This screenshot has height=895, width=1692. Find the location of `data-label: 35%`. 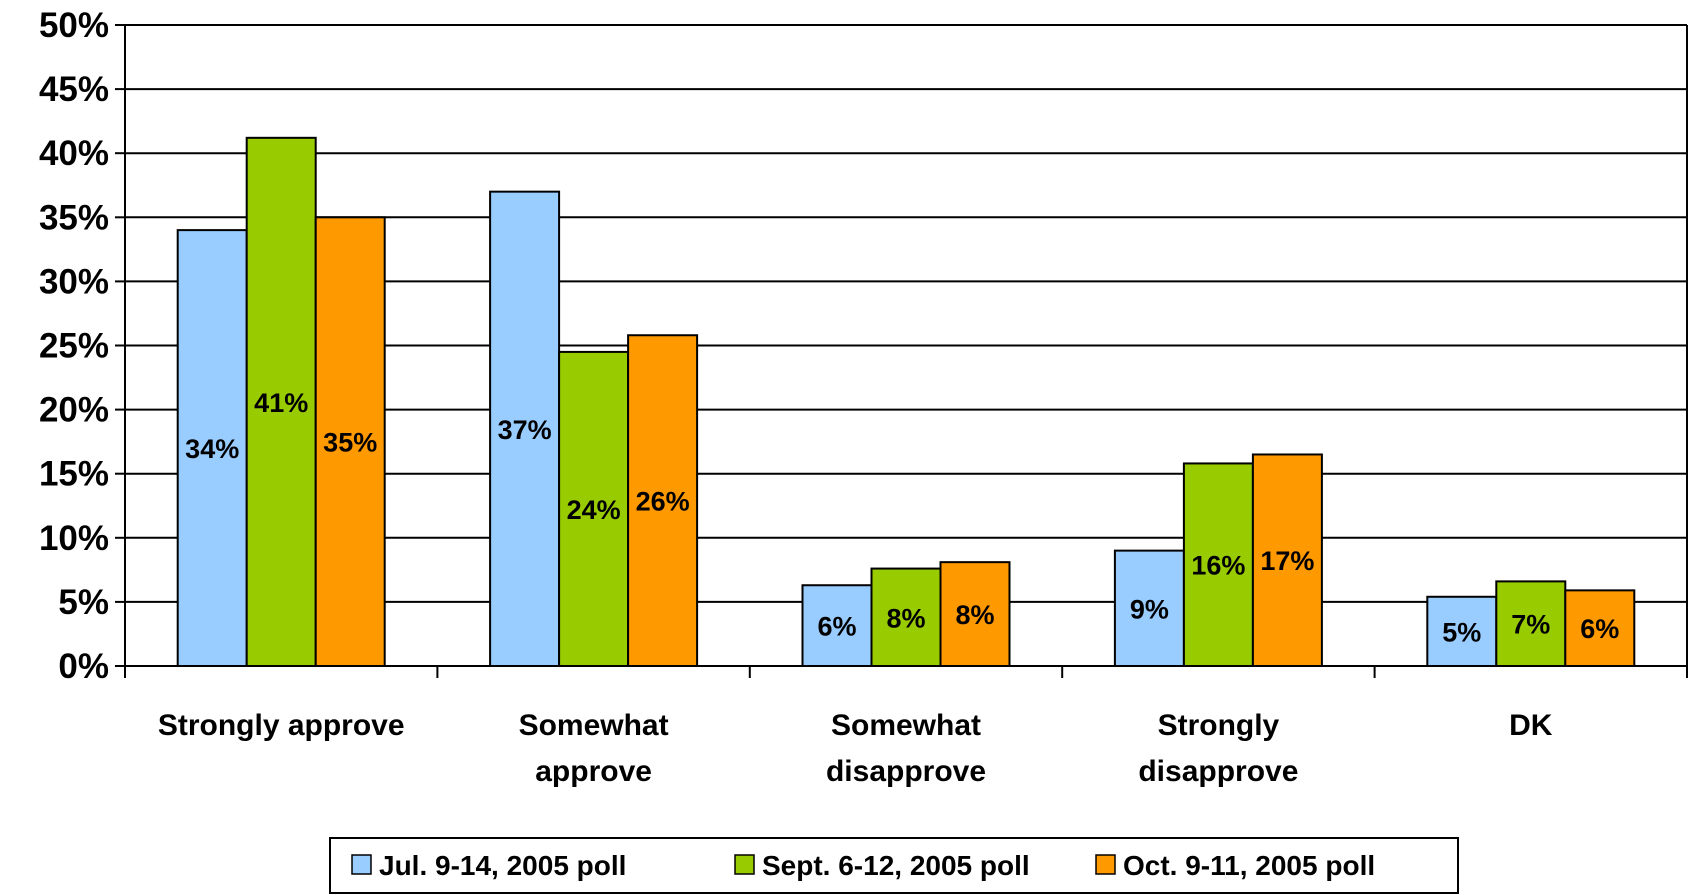

data-label: 35% is located at coordinates (350, 443).